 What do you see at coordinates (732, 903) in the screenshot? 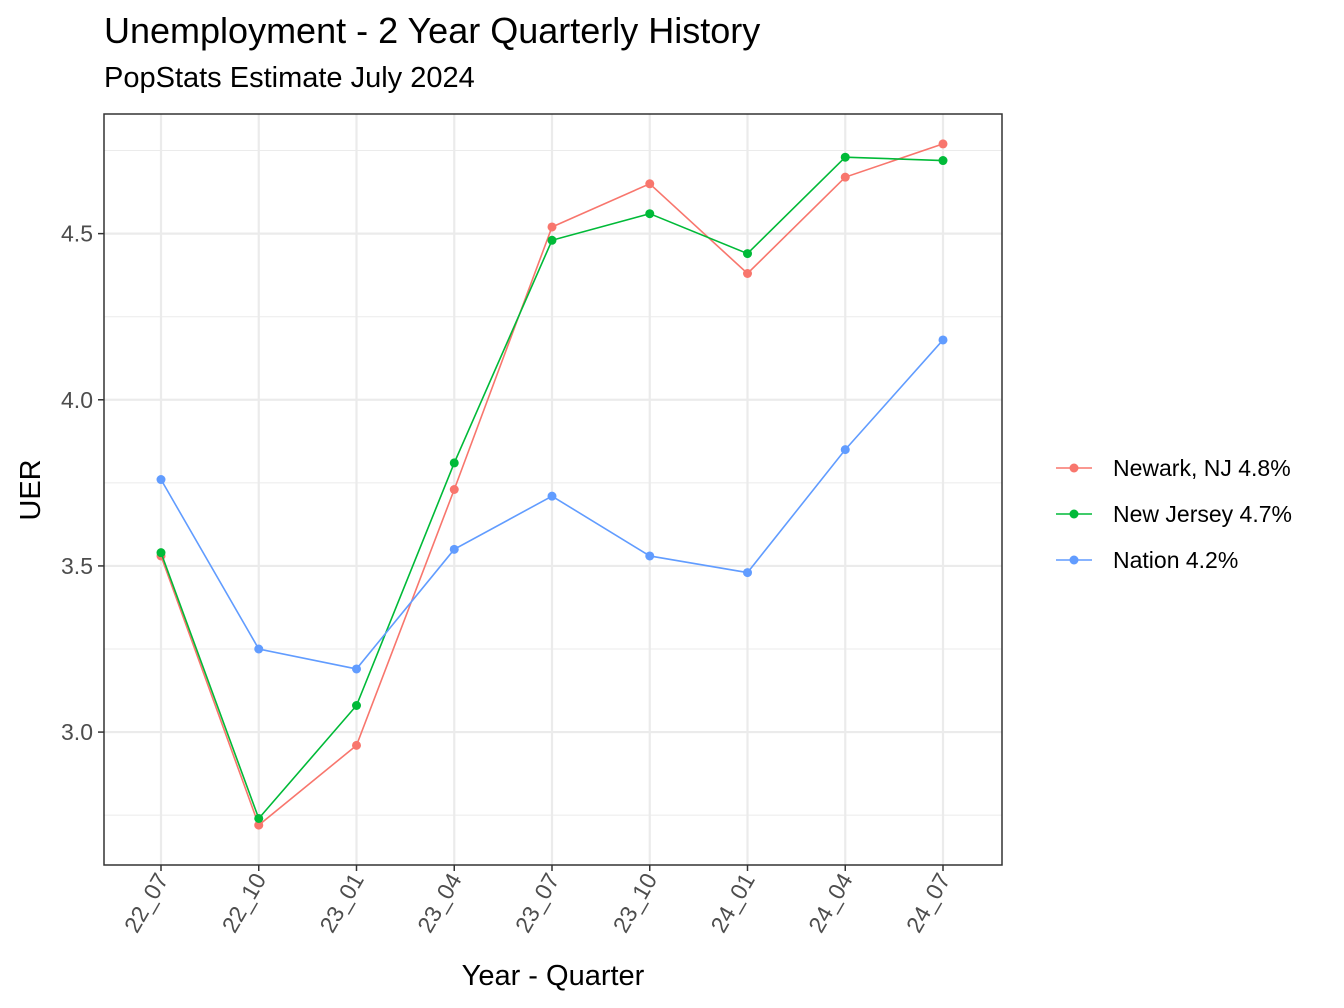
I see `x-tick-label: 24_01` at bounding box center [732, 903].